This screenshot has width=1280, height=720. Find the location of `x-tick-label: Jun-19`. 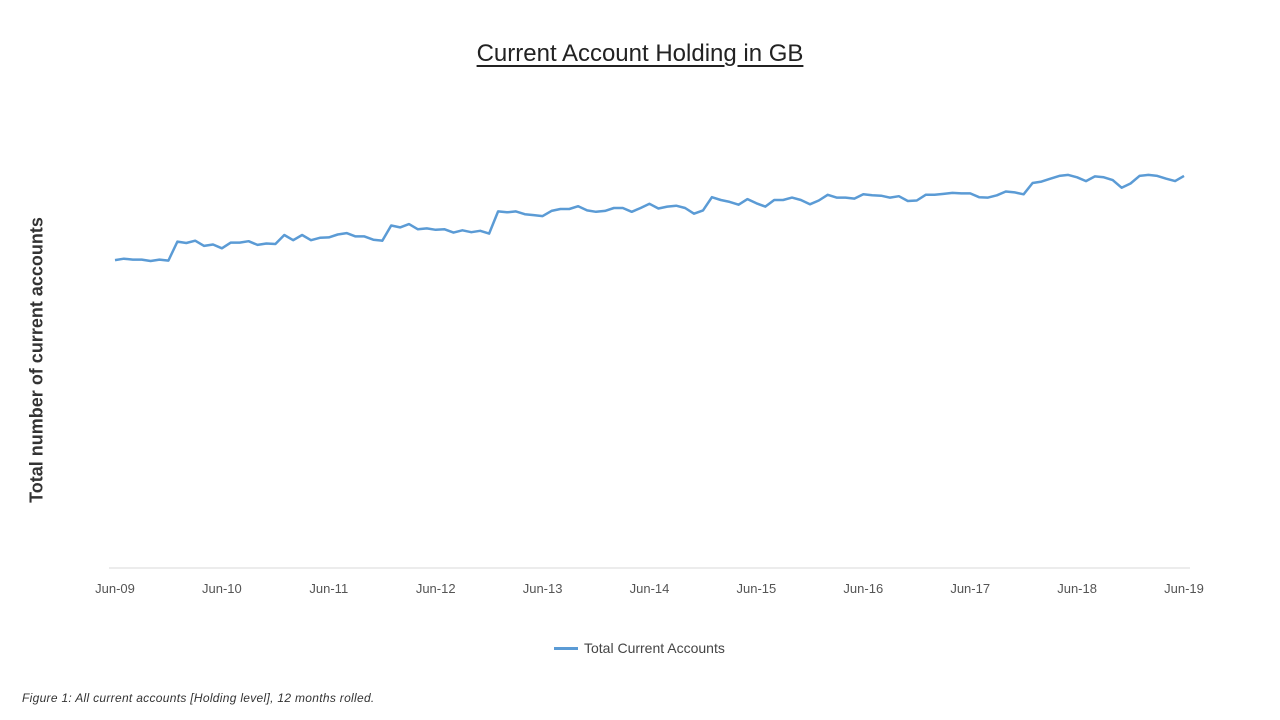

x-tick-label: Jun-19 is located at coordinates (1184, 588).